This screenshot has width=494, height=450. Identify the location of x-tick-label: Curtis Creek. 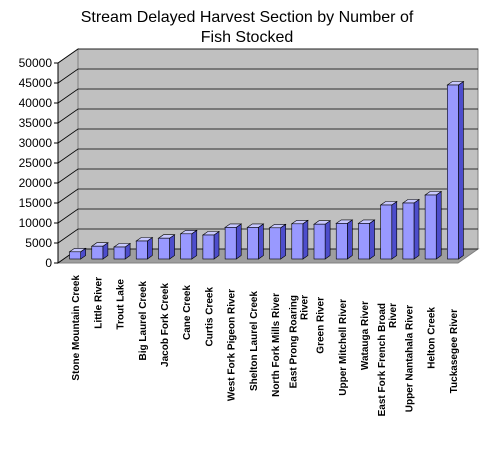
(209, 317).